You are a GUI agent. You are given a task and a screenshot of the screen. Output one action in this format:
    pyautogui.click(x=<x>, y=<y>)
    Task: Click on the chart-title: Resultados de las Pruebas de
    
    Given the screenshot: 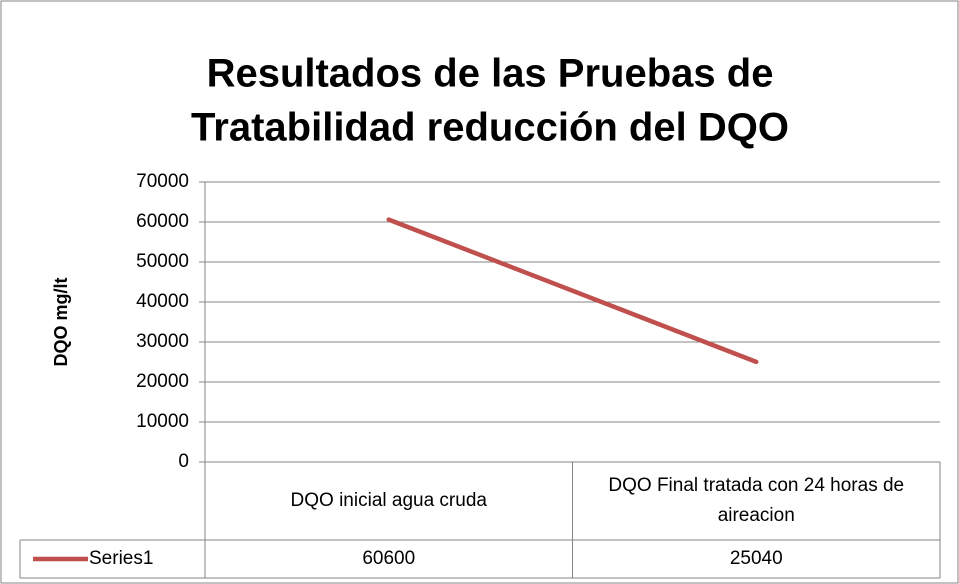 What is the action you would take?
    pyautogui.click(x=490, y=74)
    